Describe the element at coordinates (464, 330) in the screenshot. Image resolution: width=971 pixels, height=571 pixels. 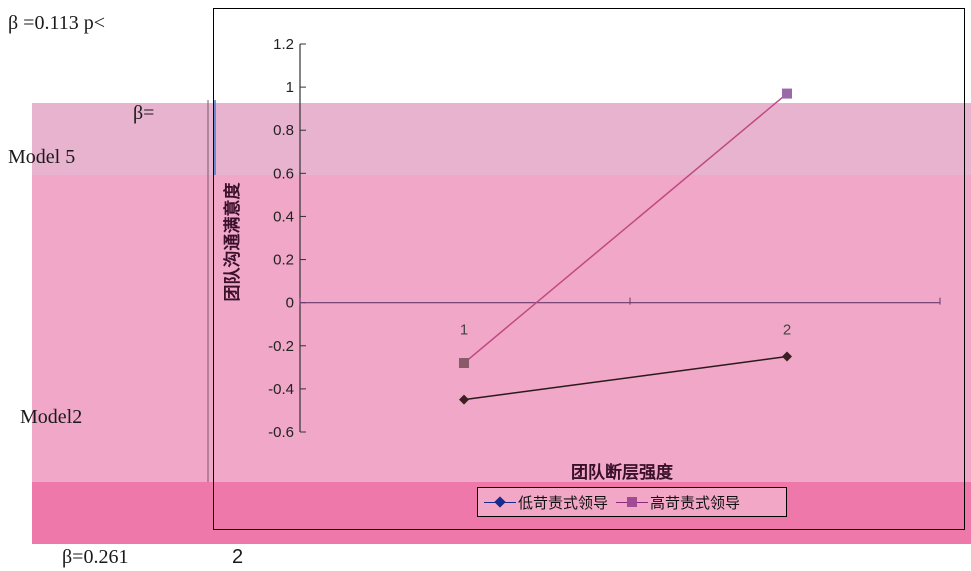
I see `x-category-label: 1` at that location.